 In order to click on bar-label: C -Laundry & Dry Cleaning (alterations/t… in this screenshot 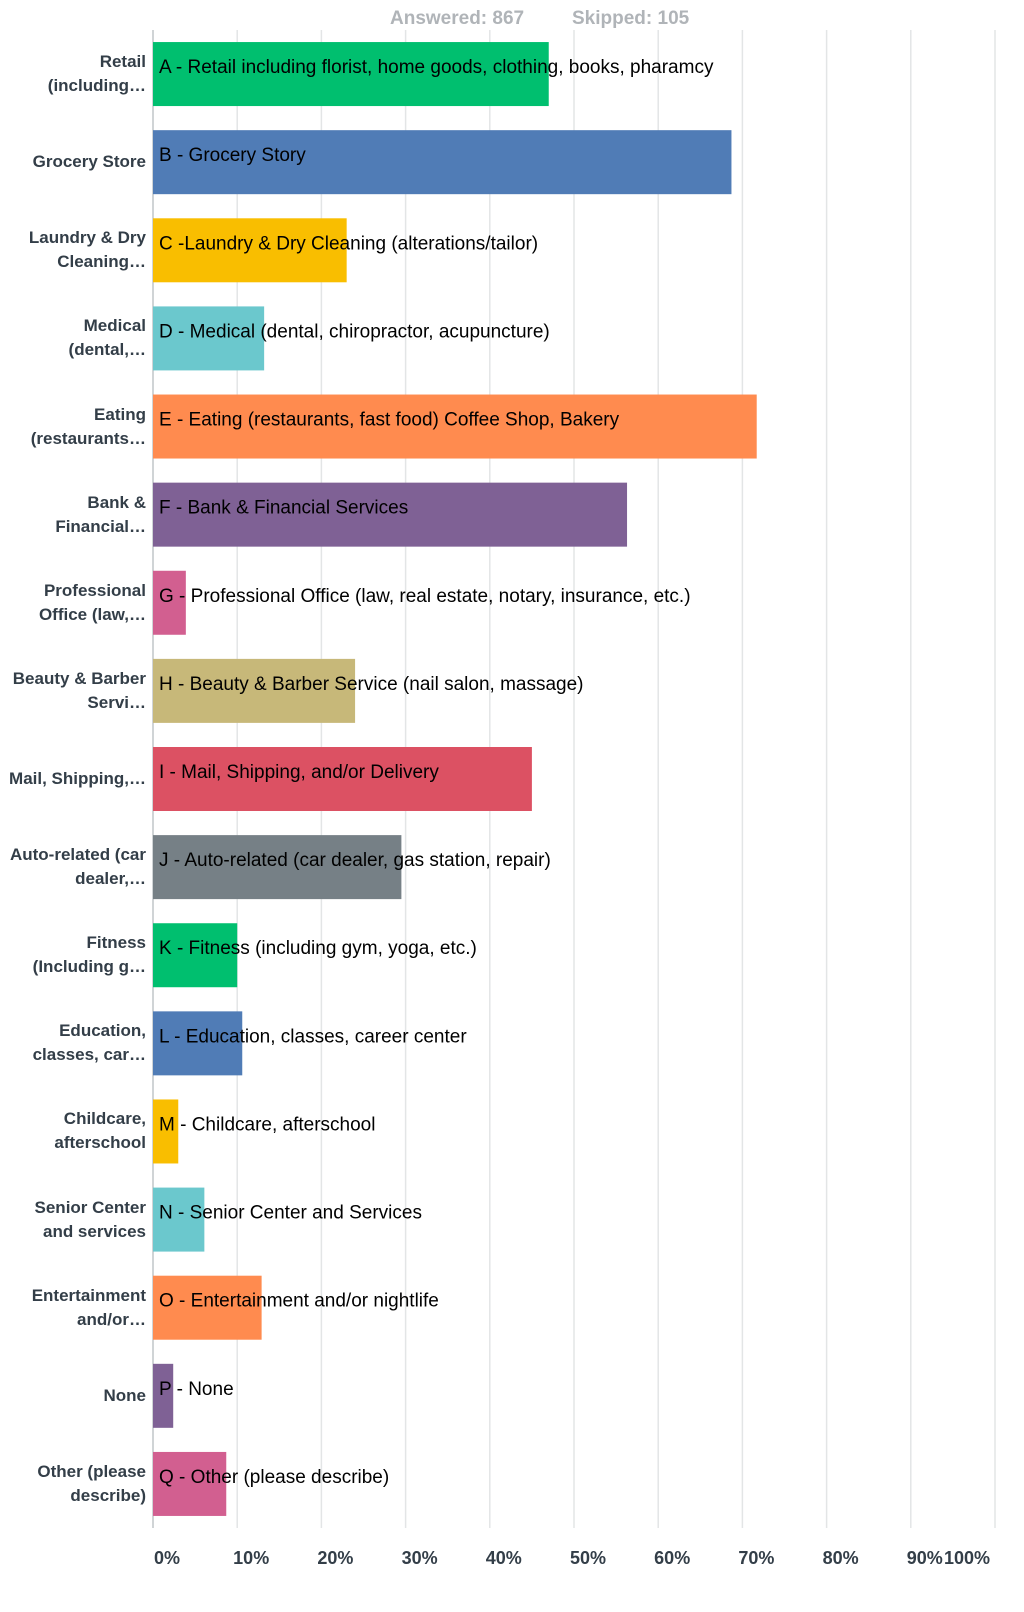, I will do `click(348, 243)`.